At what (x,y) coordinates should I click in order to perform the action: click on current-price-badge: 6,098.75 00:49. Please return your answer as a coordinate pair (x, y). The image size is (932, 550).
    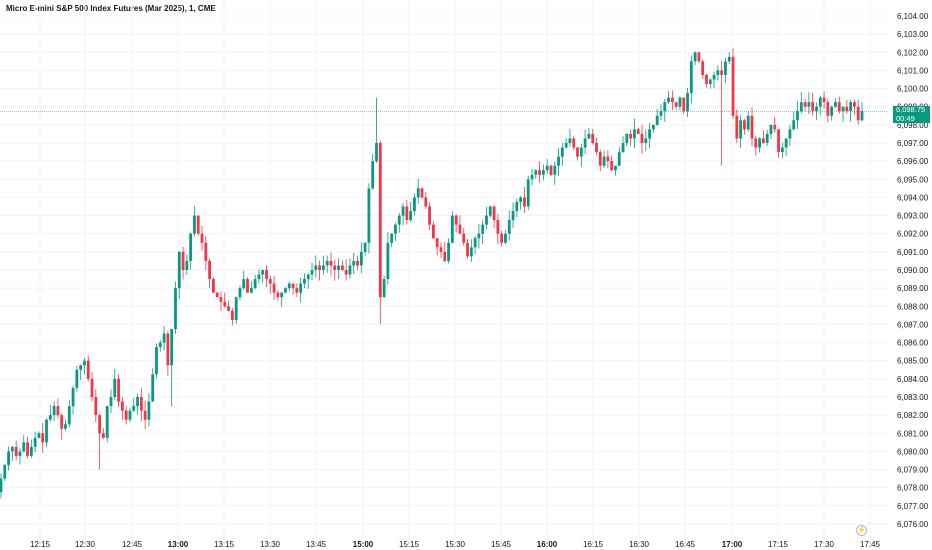
    Looking at the image, I should click on (911, 114).